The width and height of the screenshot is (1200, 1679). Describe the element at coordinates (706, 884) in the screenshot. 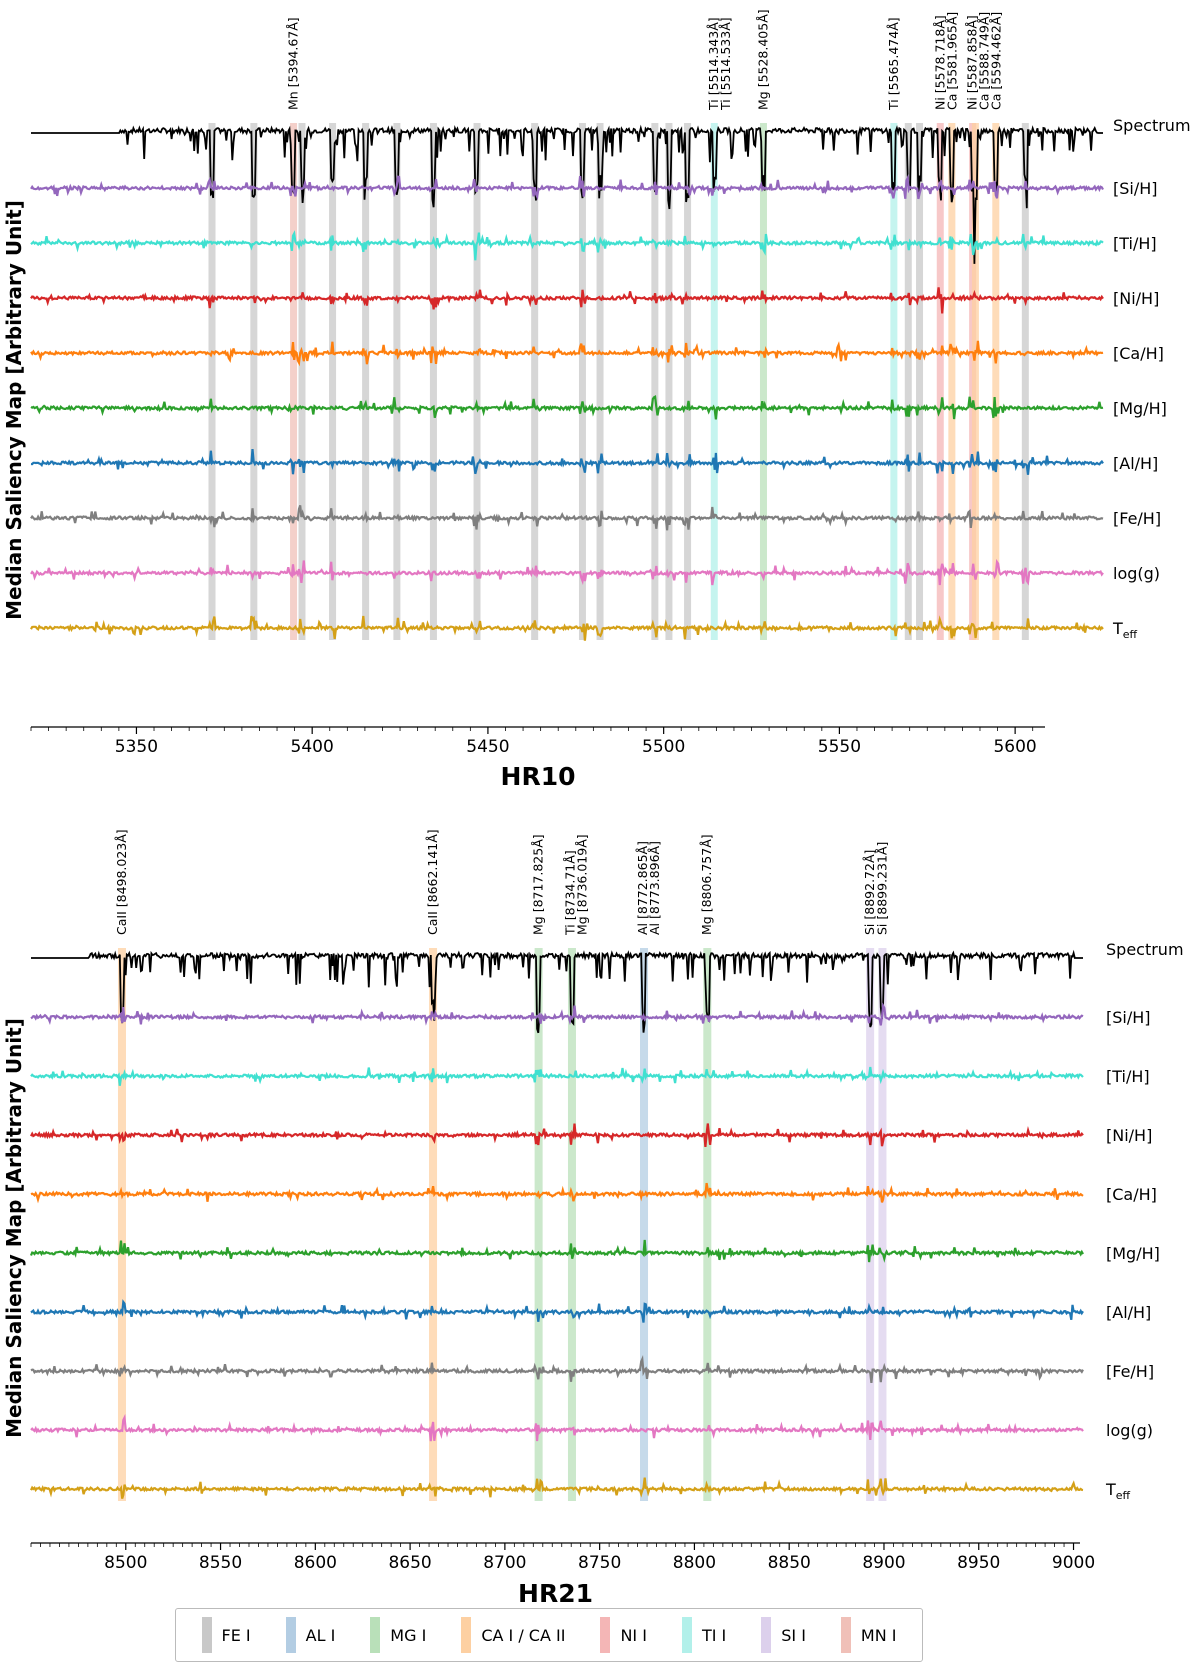

I see `line-annotation: Mg [8806.757Å]` at that location.